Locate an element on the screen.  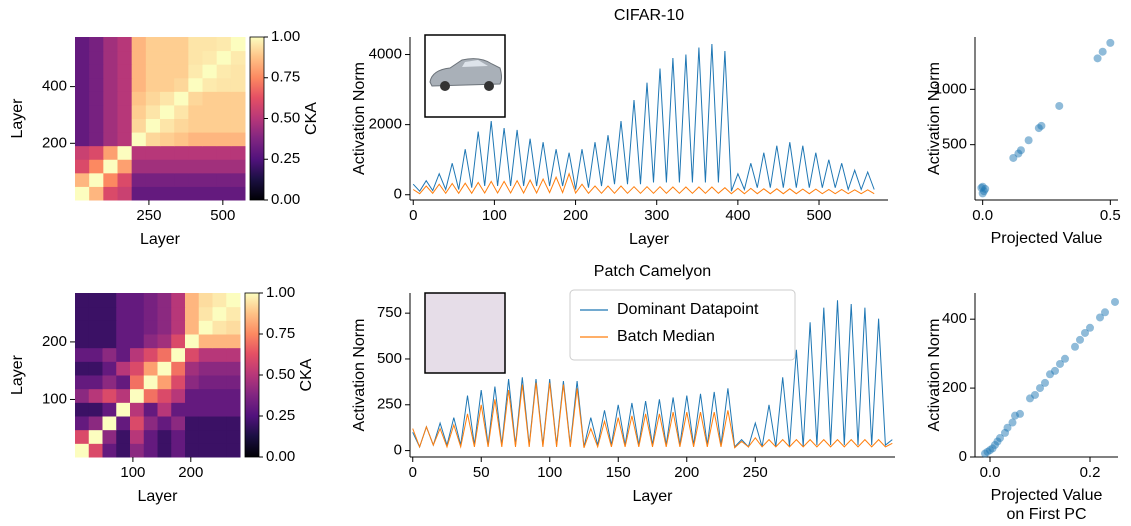
x-tick-label: 0 is located at coordinates (413, 215).